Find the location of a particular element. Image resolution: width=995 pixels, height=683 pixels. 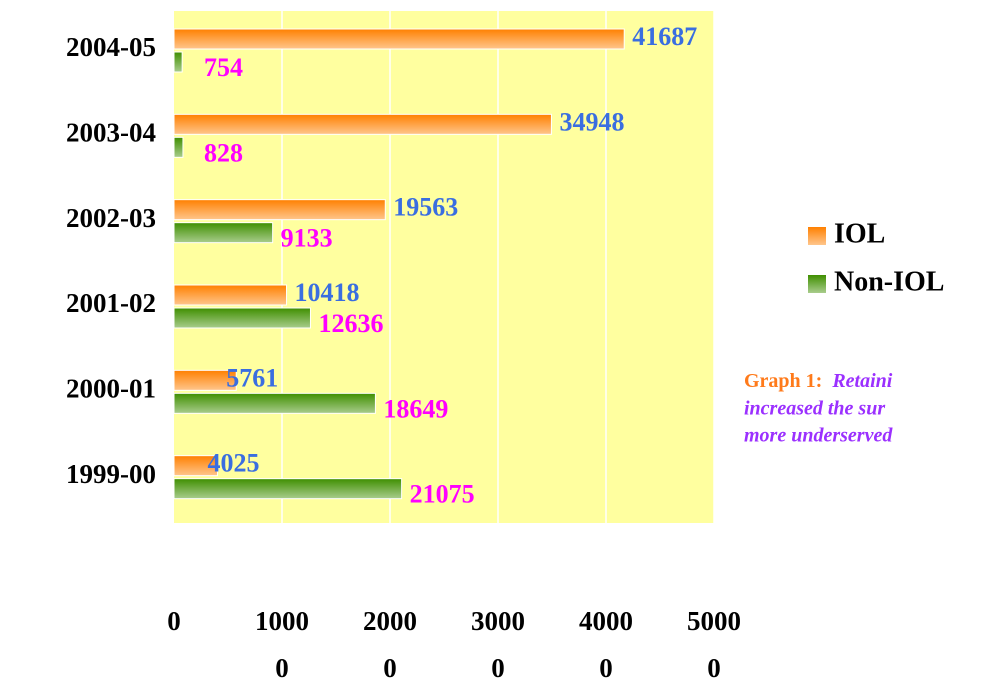

caption-label: Graph 1: is located at coordinates (783, 381).